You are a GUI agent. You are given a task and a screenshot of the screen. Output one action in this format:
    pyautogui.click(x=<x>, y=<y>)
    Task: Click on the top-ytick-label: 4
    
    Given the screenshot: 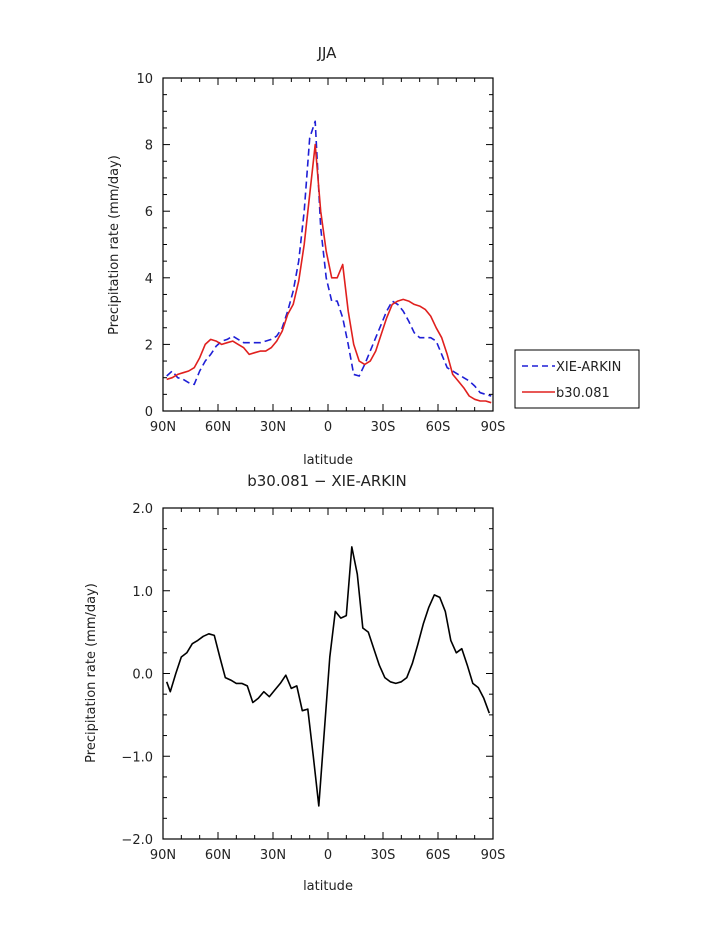 What is the action you would take?
    pyautogui.click(x=149, y=279)
    